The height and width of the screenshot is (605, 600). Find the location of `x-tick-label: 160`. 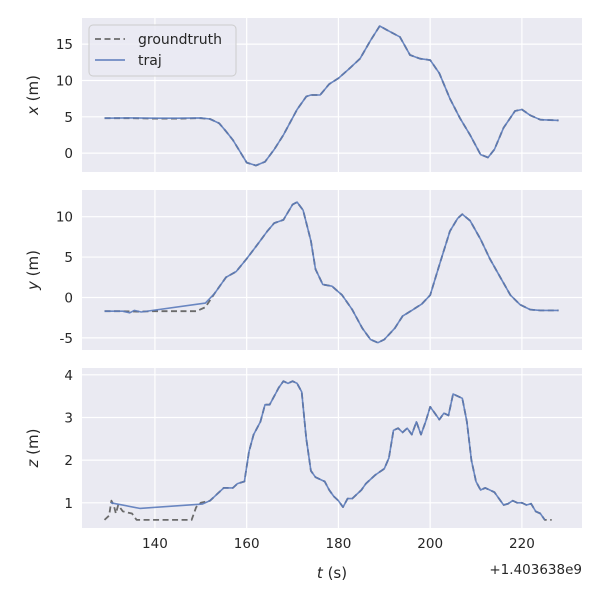

x-tick-label: 160 is located at coordinates (247, 544).